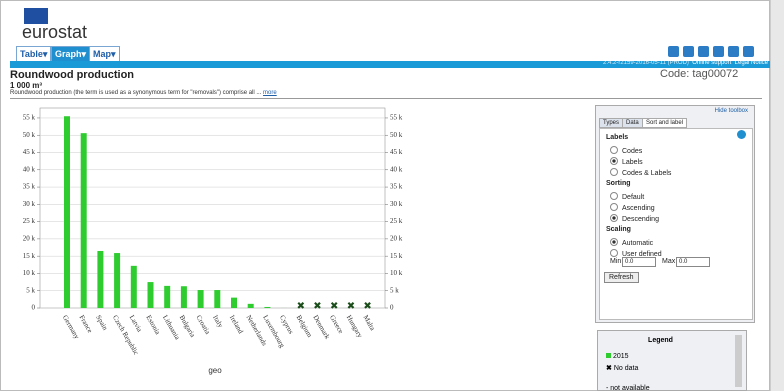 Image resolution: width=784 pixels, height=392 pixels. Describe the element at coordinates (86, 324) in the screenshot. I see `x-tick-label: France` at that location.